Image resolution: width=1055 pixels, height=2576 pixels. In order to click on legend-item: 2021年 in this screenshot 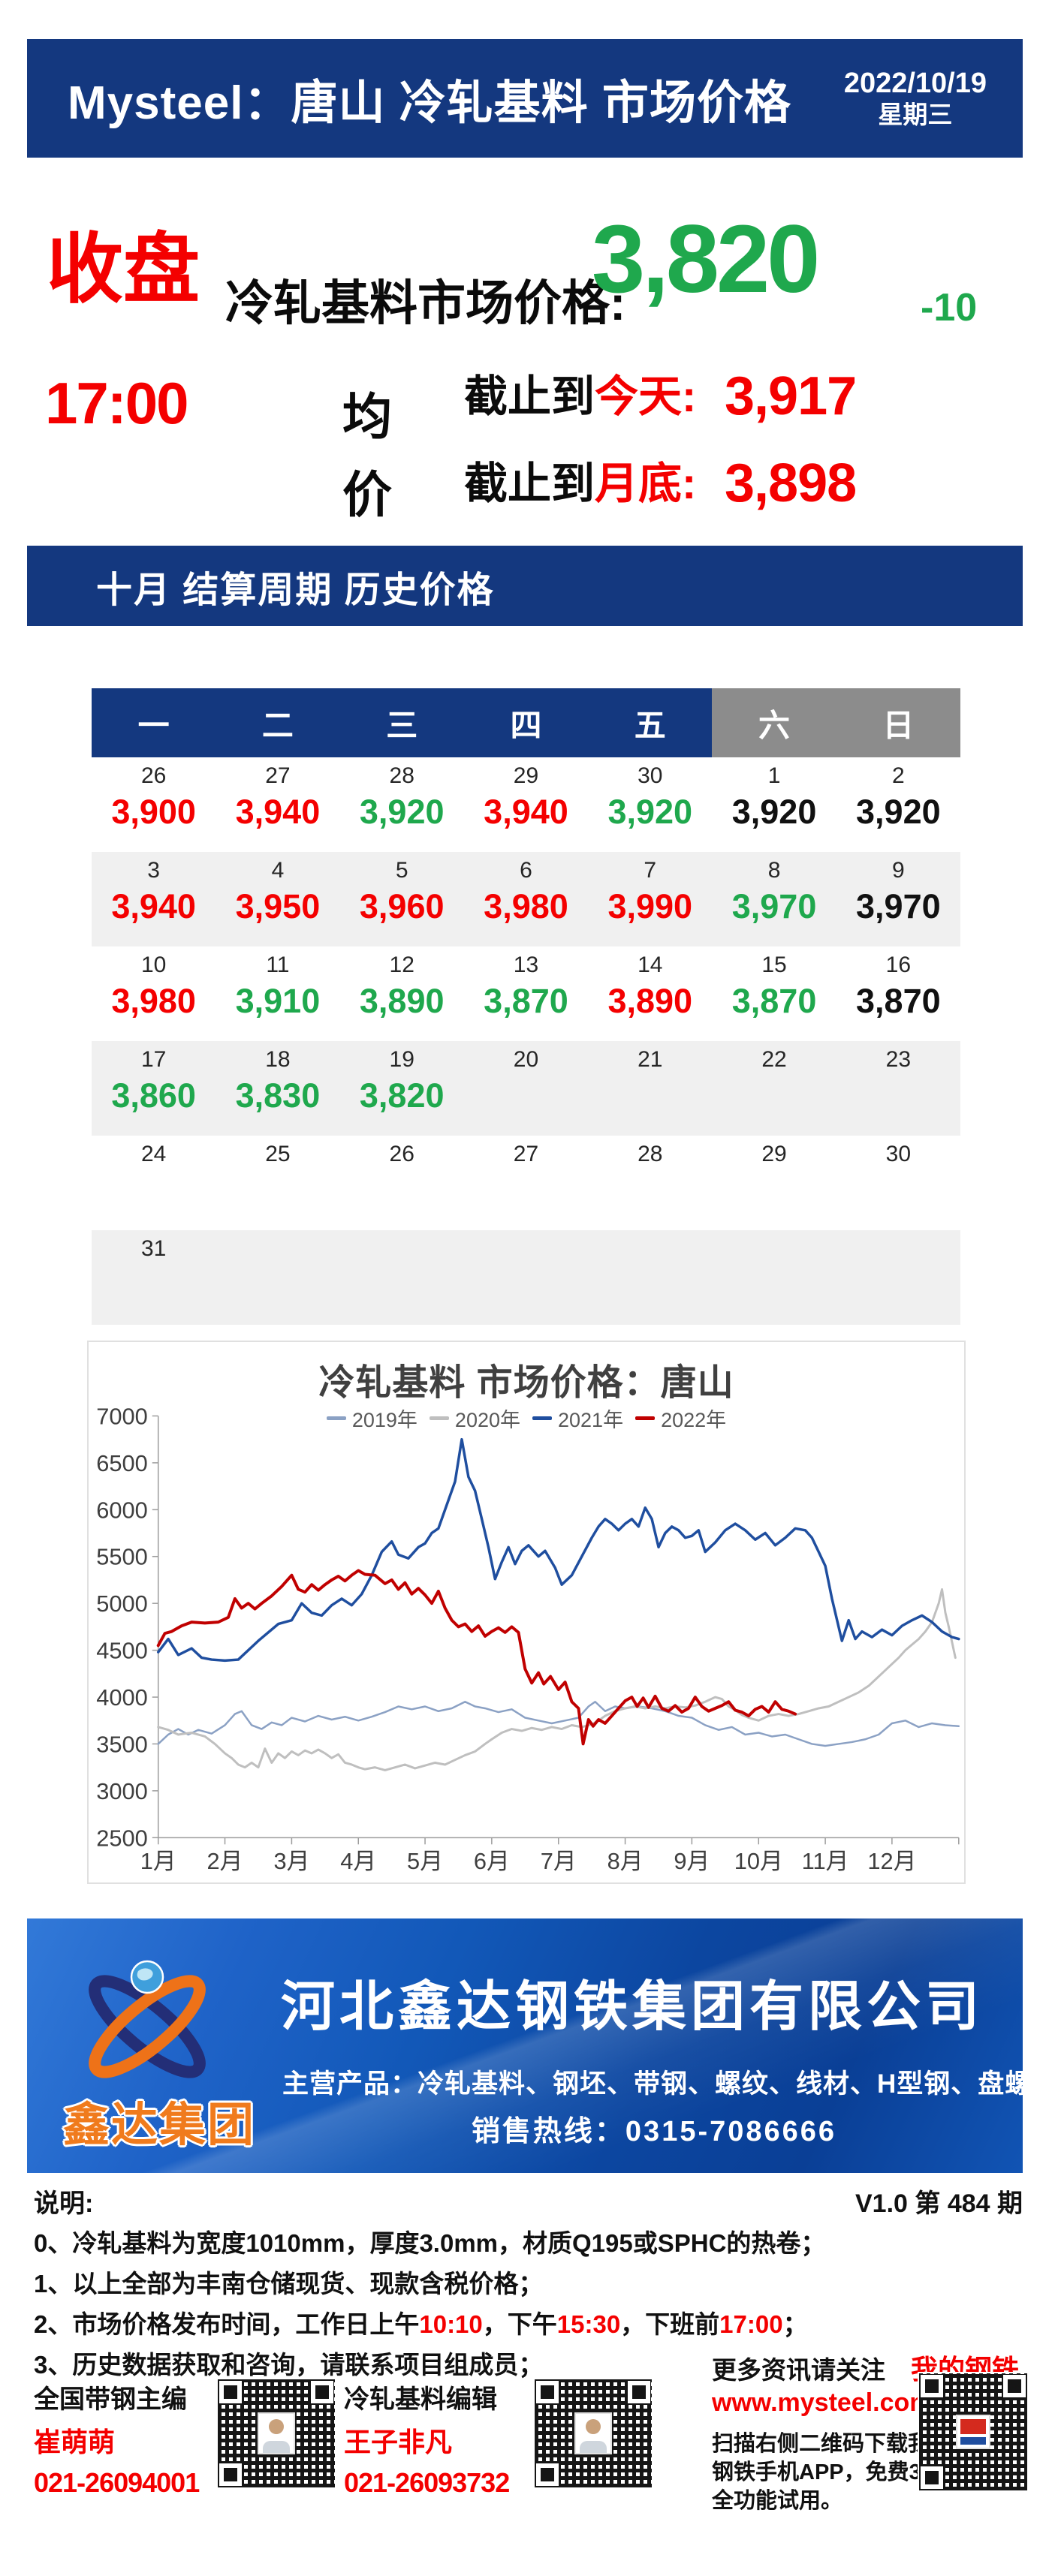, I will do `click(577, 1418)`.